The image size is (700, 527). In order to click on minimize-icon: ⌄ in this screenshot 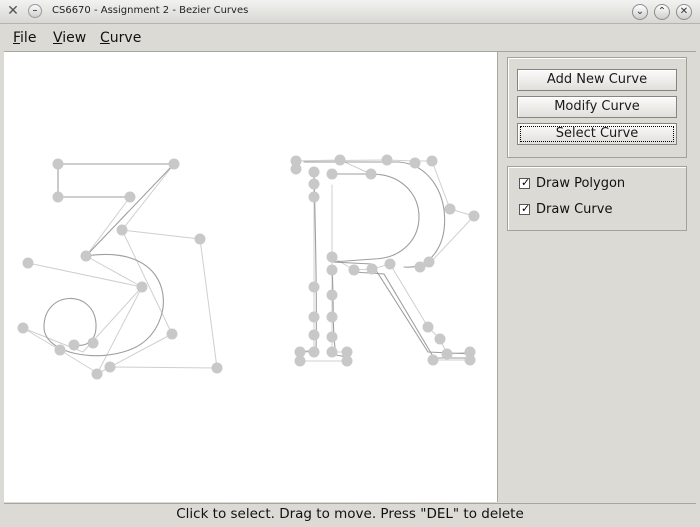, I will do `click(640, 12)`.